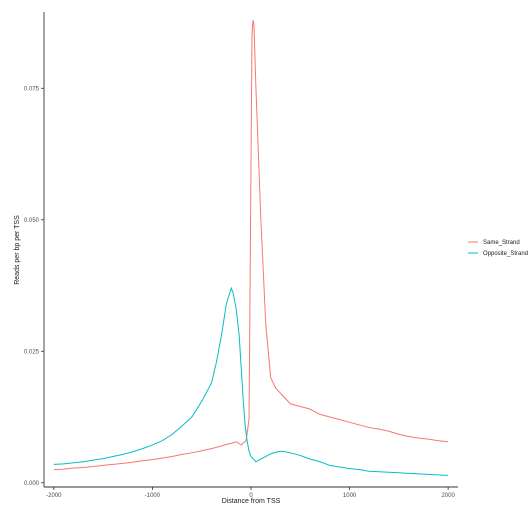 This screenshot has width=532, height=515. What do you see at coordinates (501, 243) in the screenshot?
I see `legend-label-same-strand: Same_Strand` at bounding box center [501, 243].